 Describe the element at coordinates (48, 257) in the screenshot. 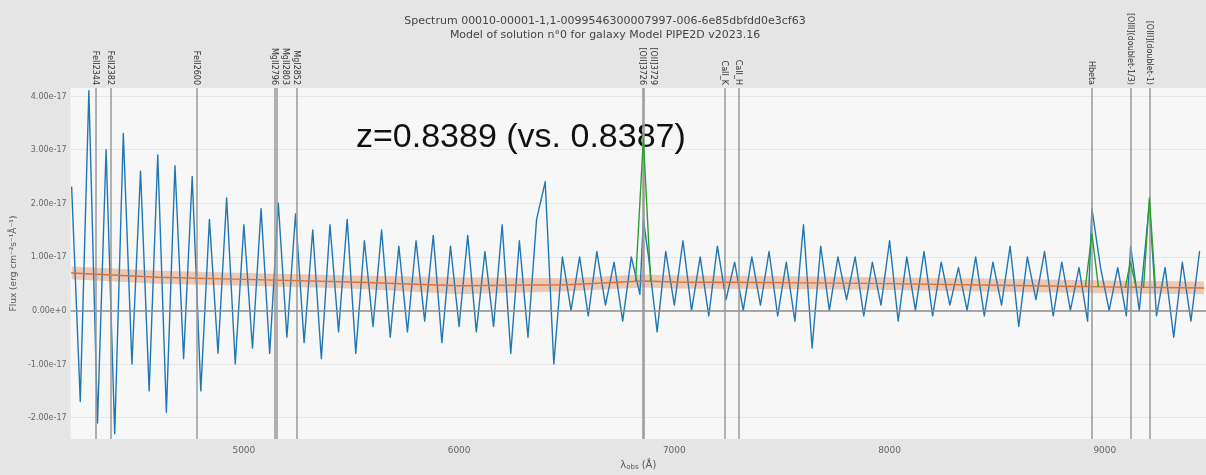

I see `y-tick-label: 1.00e-17` at that location.